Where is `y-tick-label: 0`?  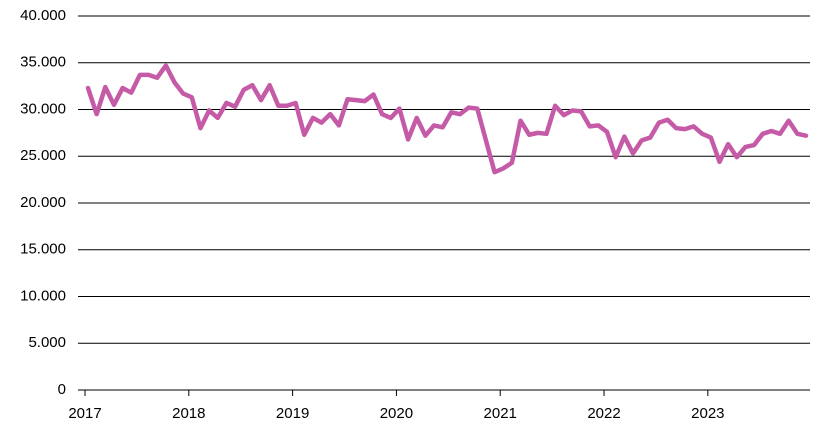 y-tick-label: 0 is located at coordinates (62, 389).